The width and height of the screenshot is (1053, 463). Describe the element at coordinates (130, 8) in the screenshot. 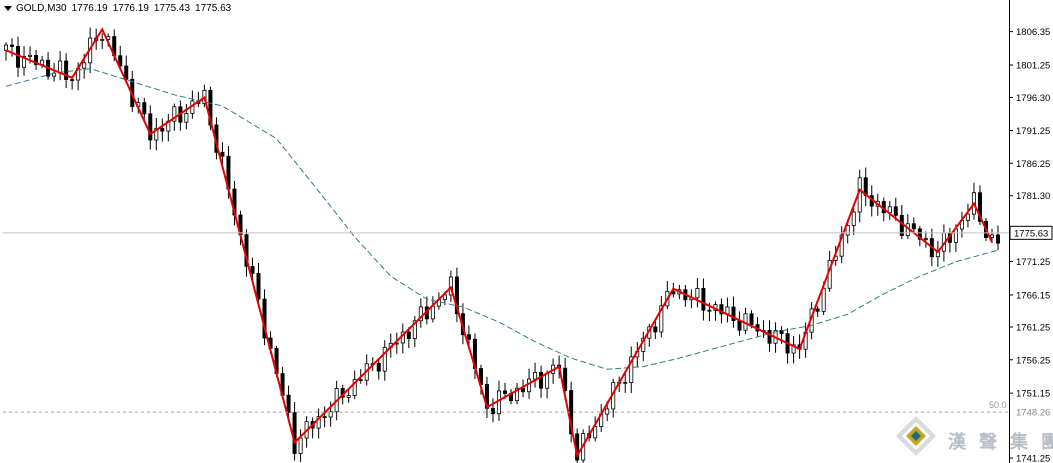

I see `ohlc-high: 1776.19` at that location.